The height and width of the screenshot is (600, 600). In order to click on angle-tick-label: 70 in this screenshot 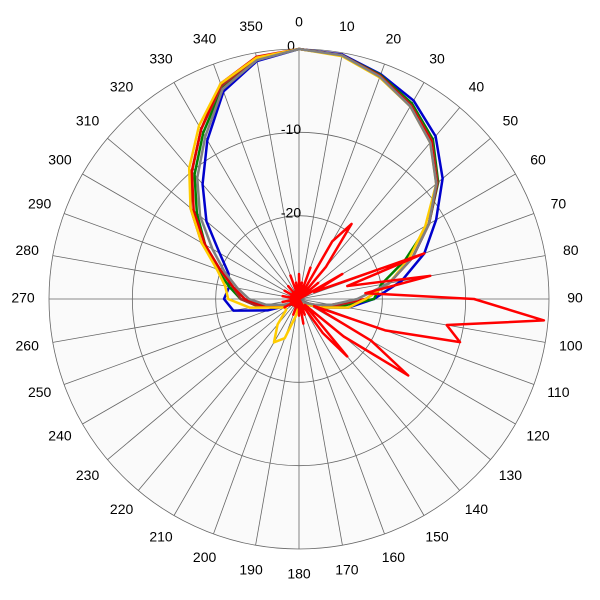, I will do `click(559, 203)`.